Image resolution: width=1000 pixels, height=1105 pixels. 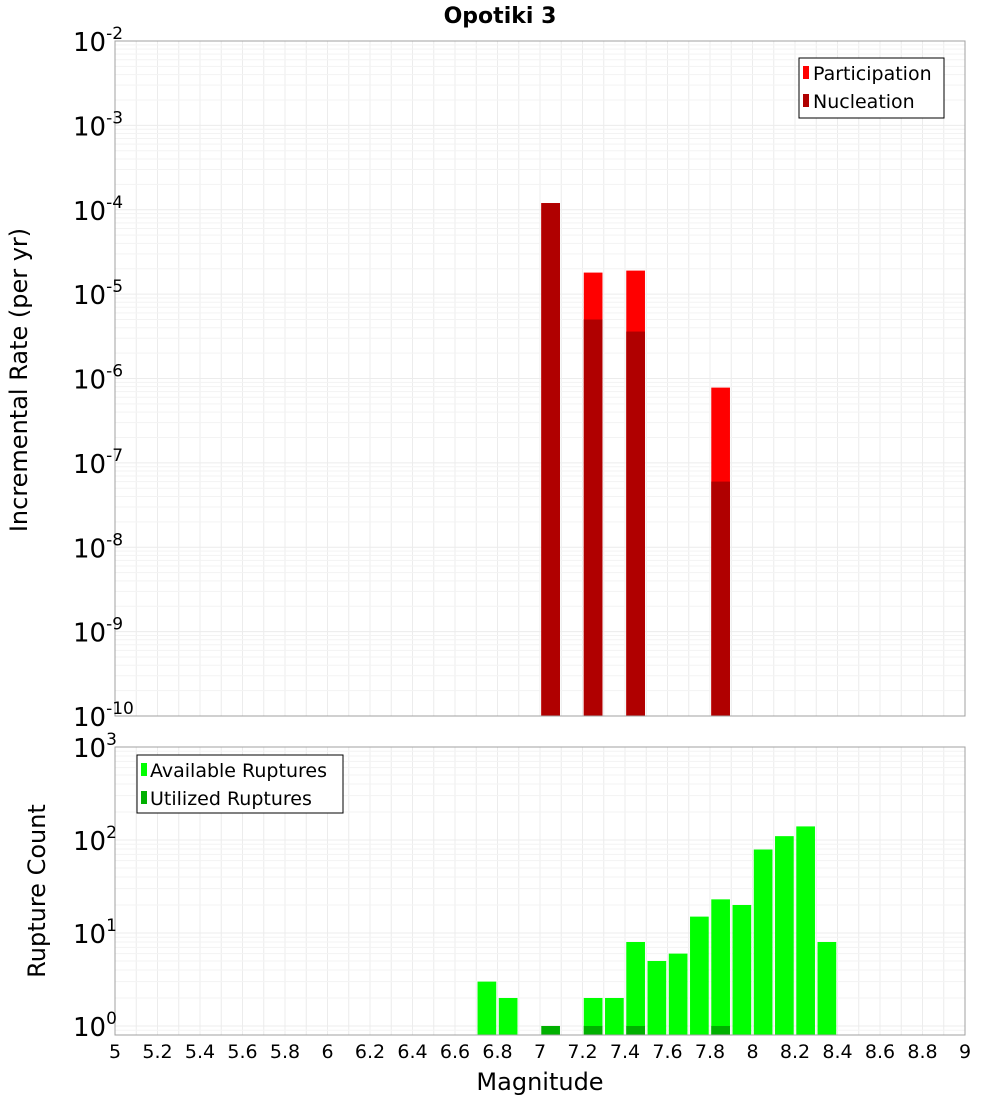 I want to click on x-tick-label: 7.8, so click(x=710, y=1052).